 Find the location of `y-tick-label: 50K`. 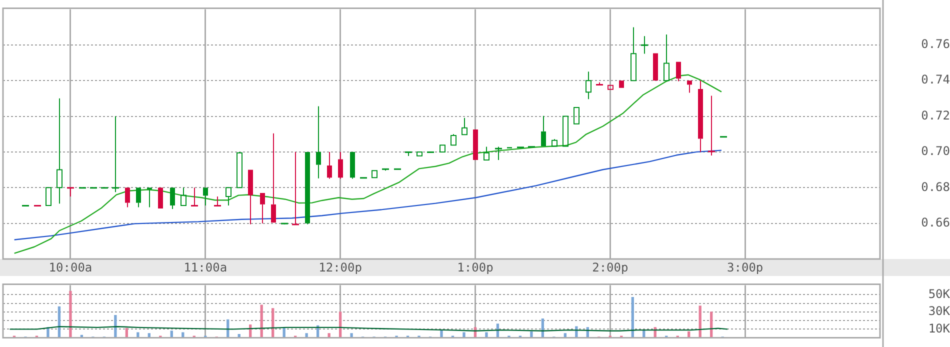

y-tick-label: 50K is located at coordinates (939, 293).